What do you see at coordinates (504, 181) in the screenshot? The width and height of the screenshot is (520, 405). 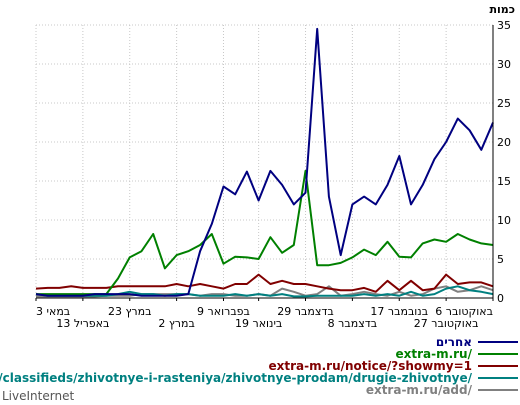 I see `y-tick-label: 15` at bounding box center [504, 181].